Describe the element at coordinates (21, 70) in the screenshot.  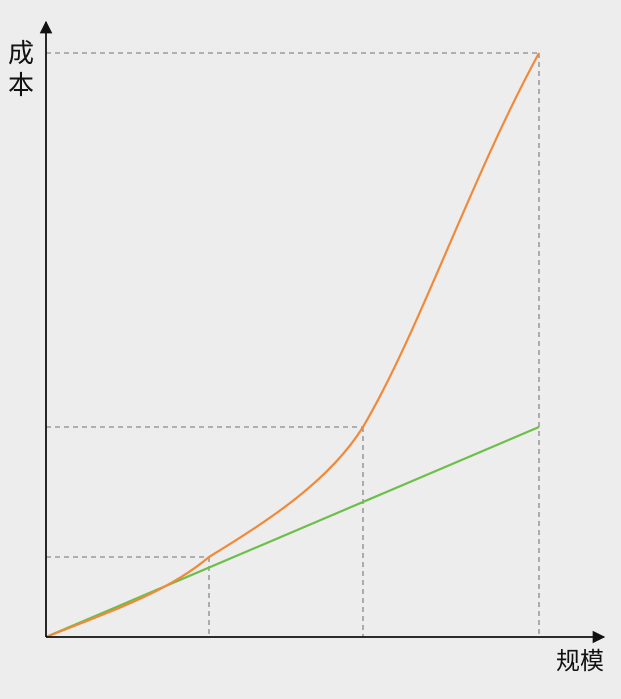
I see `y-axis-label: 成 本` at that location.